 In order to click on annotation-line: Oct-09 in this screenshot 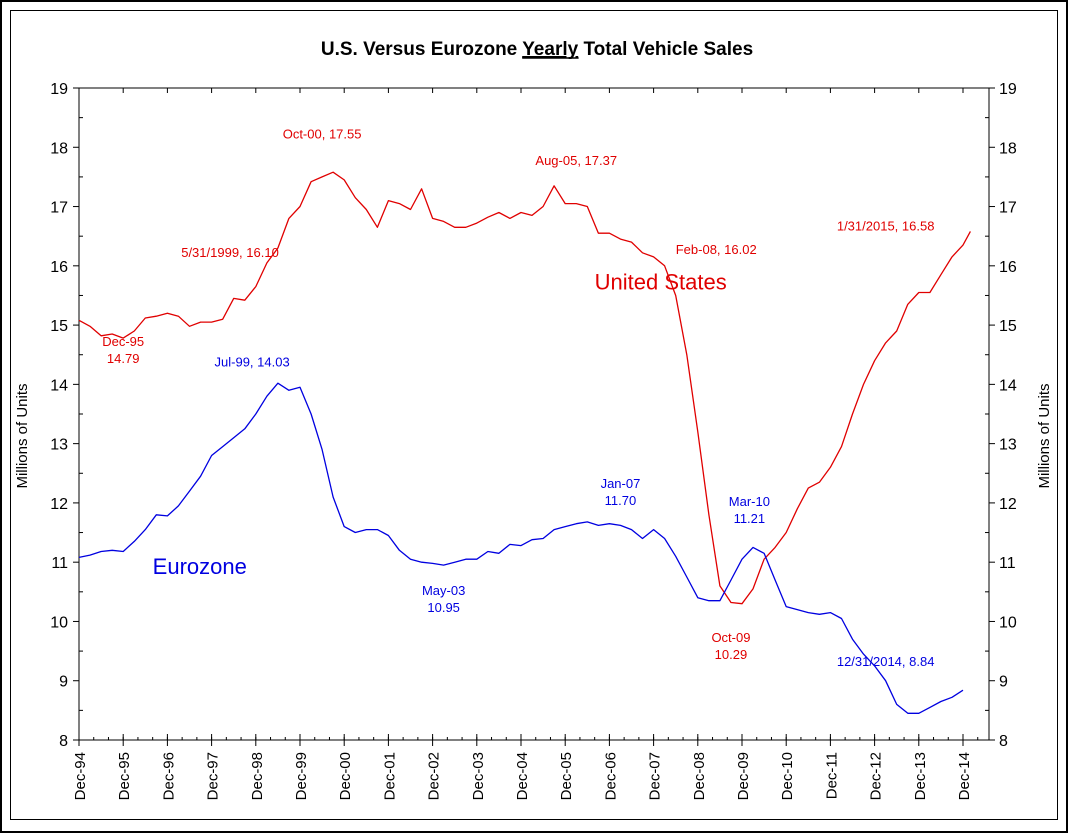, I will do `click(730, 637)`.